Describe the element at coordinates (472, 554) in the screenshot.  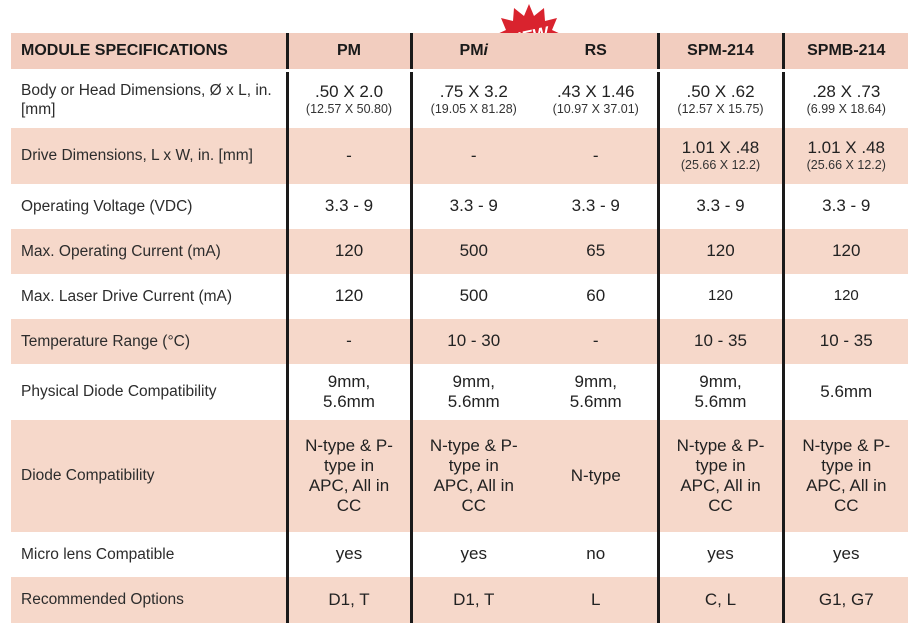
I see `cell-pmi: yes` at that location.